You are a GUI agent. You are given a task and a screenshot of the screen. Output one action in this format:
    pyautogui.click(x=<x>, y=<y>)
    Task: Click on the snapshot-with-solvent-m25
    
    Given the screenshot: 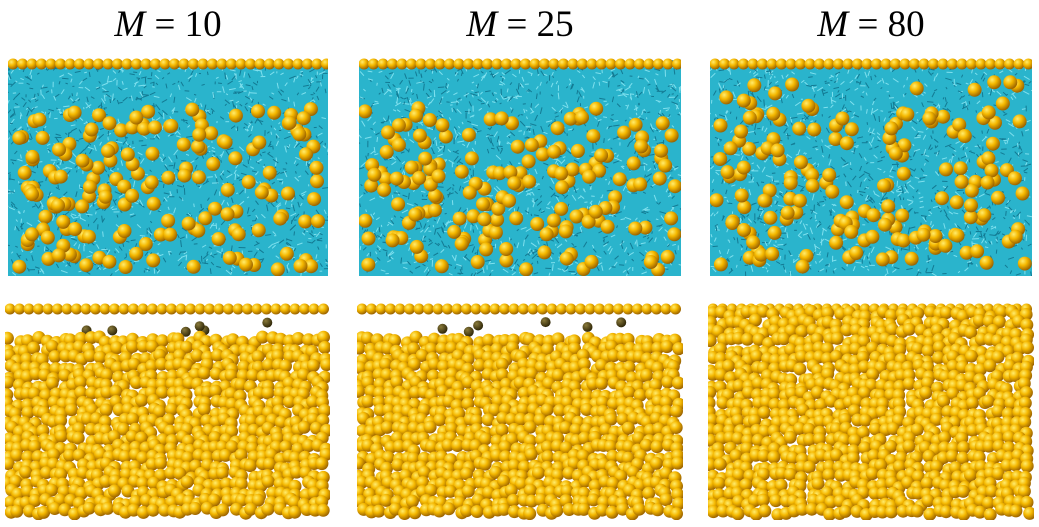 What is the action you would take?
    pyautogui.click(x=520, y=167)
    